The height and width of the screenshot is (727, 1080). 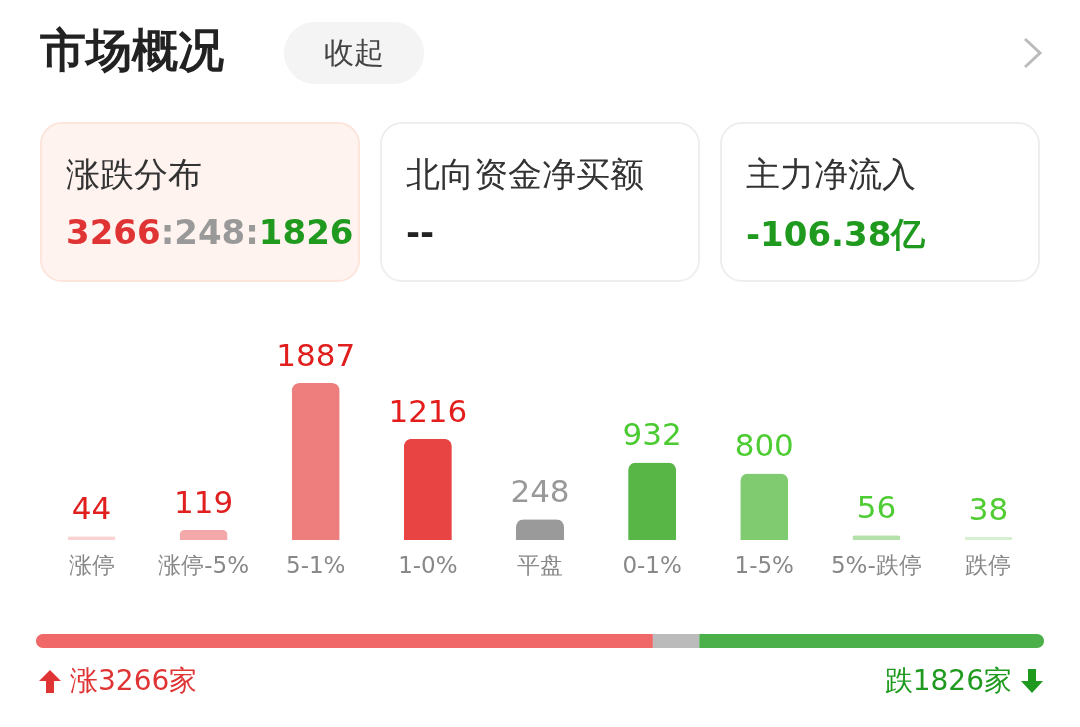 What do you see at coordinates (91, 508) in the screenshot?
I see `data-label: 44` at bounding box center [91, 508].